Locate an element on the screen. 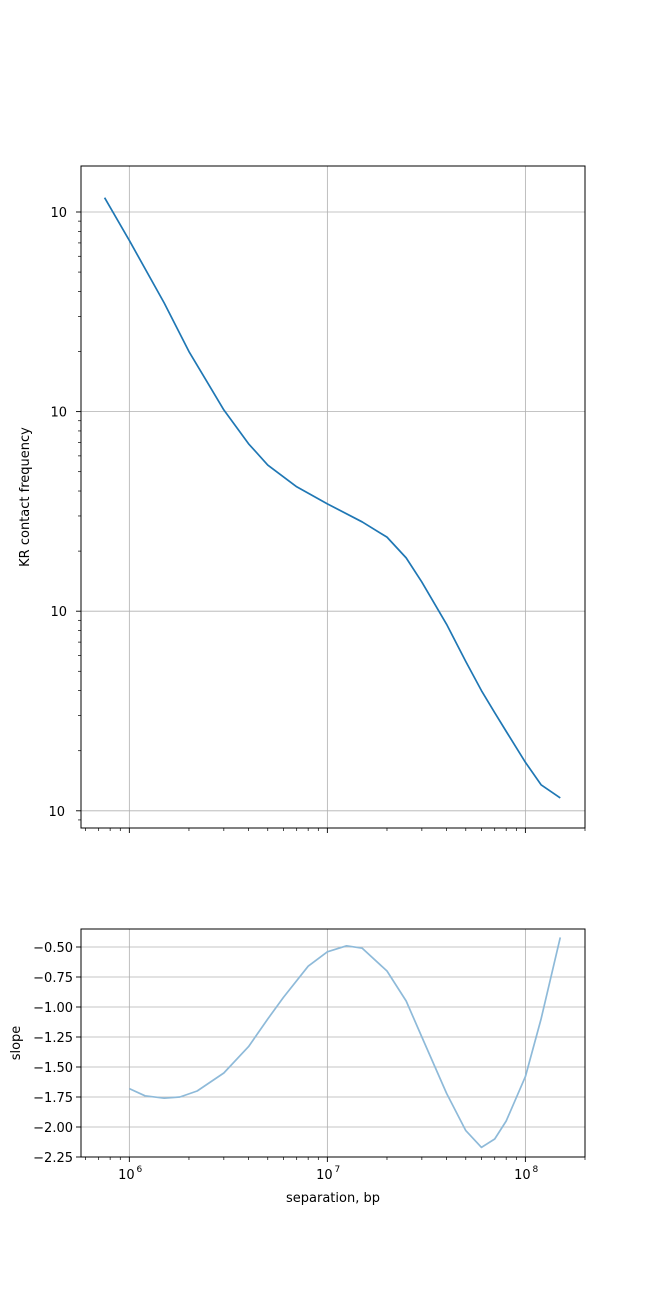 The image size is (650, 1300). bottom-x-tick-exponent: 7 is located at coordinates (337, 1170).